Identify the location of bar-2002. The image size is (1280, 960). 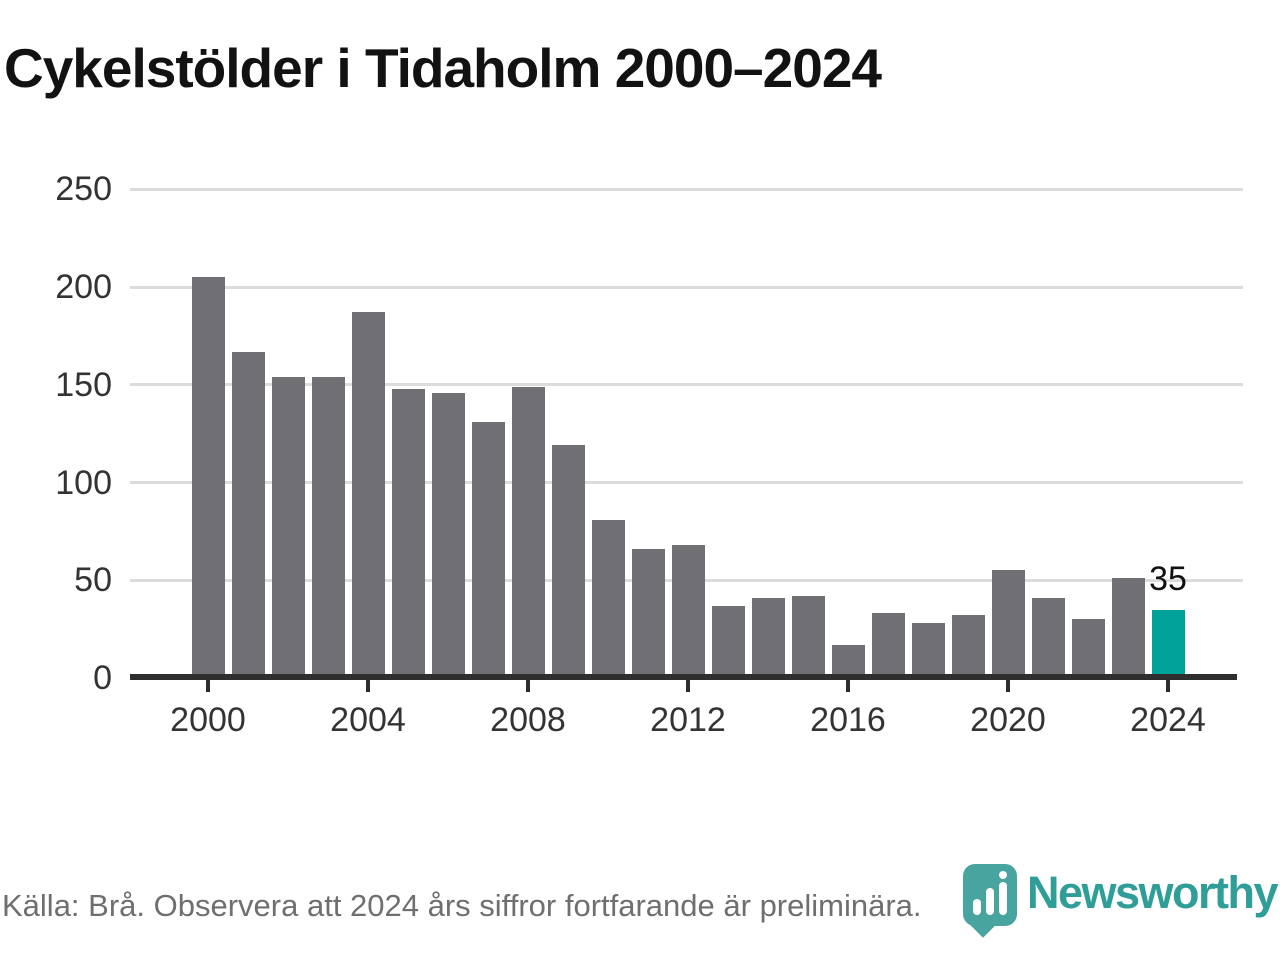
(288, 526).